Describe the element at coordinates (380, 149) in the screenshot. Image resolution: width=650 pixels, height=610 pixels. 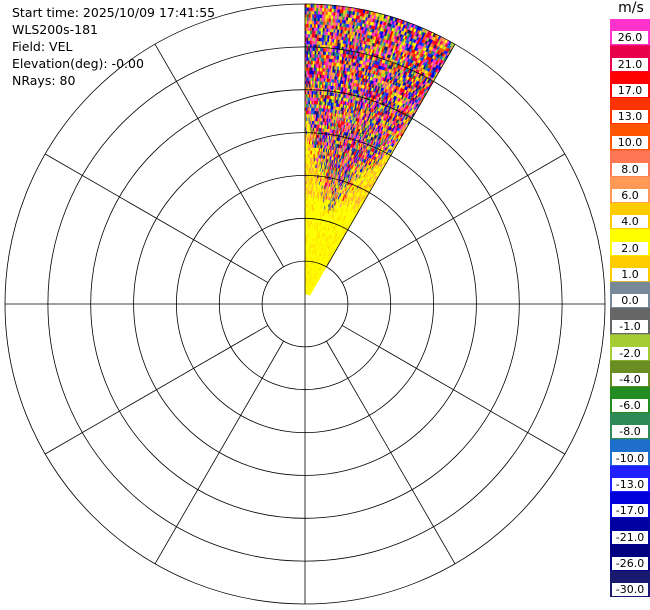
I see `velocity-sector` at that location.